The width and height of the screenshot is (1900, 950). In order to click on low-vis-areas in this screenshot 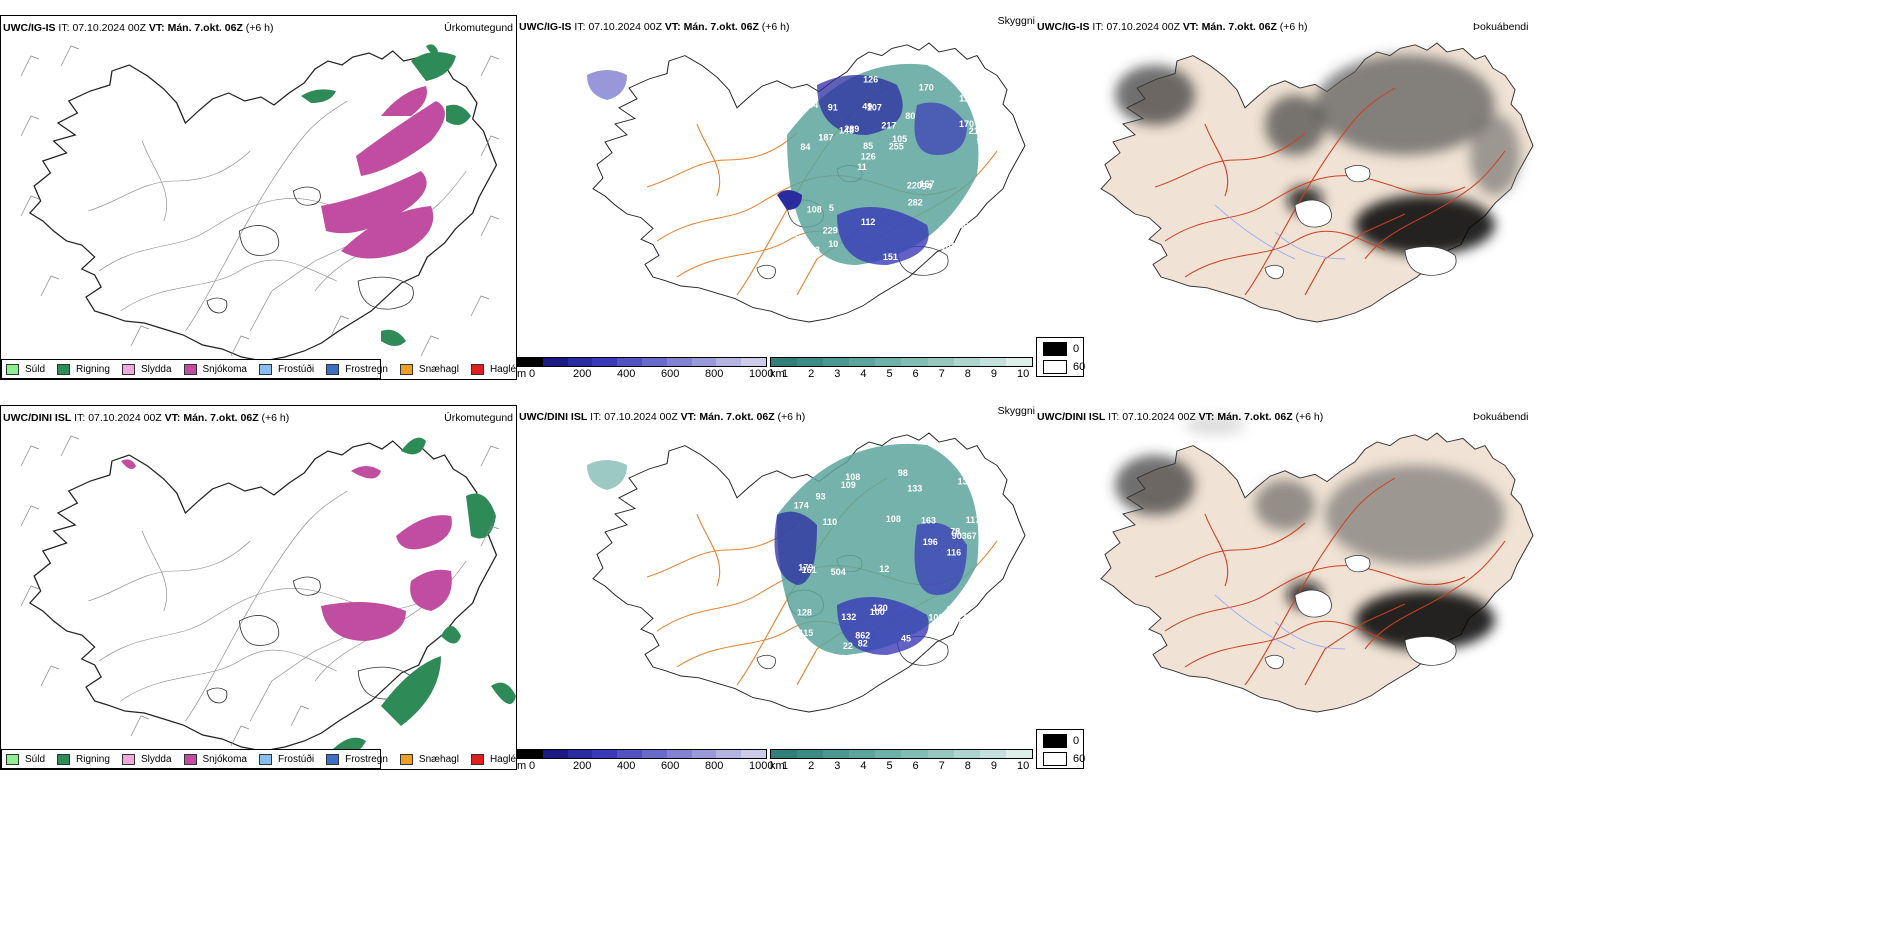, I will do `click(783, 549)`.